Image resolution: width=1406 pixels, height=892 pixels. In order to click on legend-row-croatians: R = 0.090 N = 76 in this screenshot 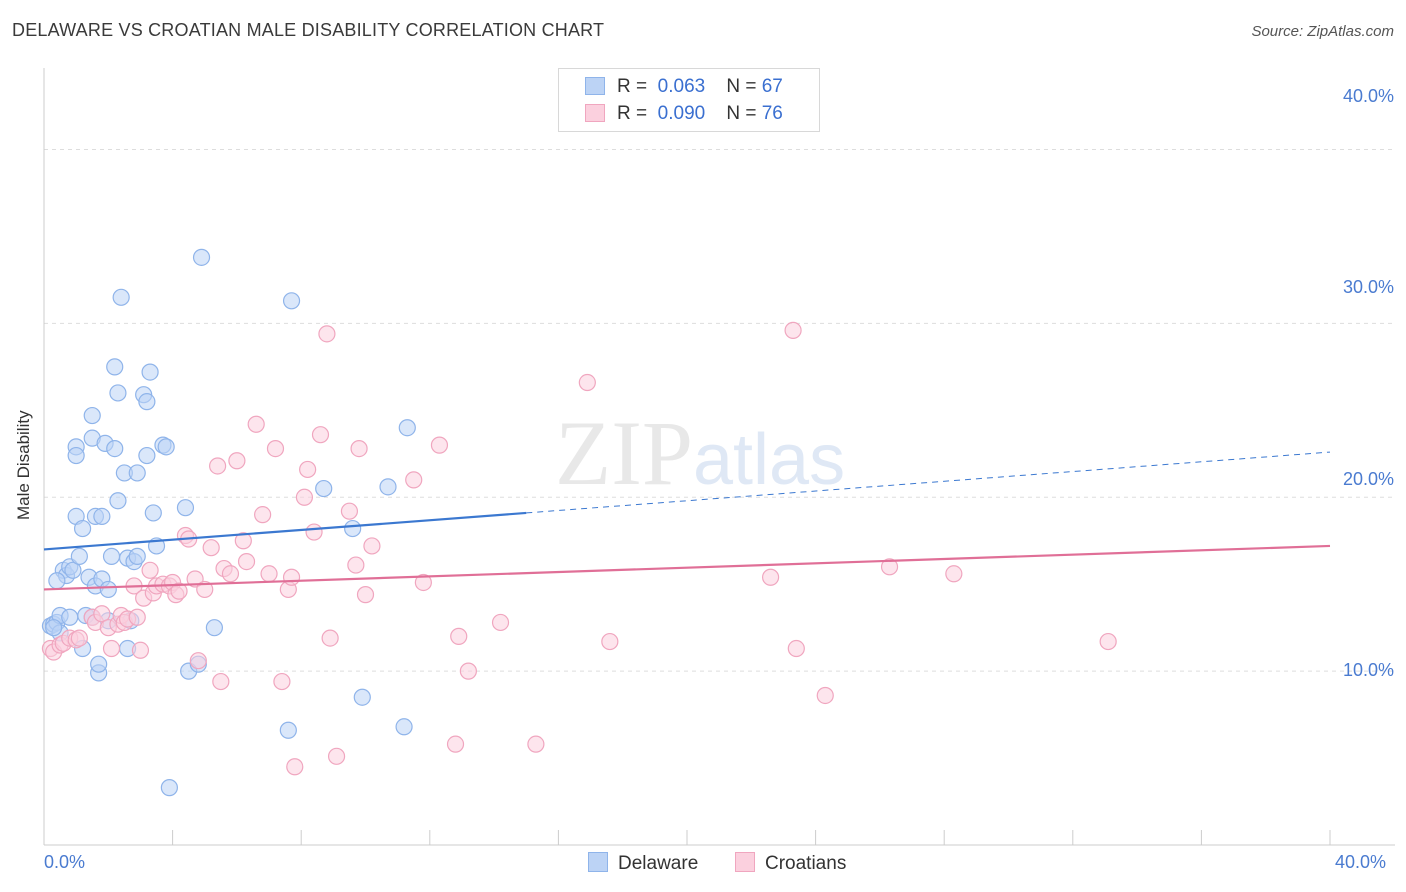, I will do `click(684, 114)`.